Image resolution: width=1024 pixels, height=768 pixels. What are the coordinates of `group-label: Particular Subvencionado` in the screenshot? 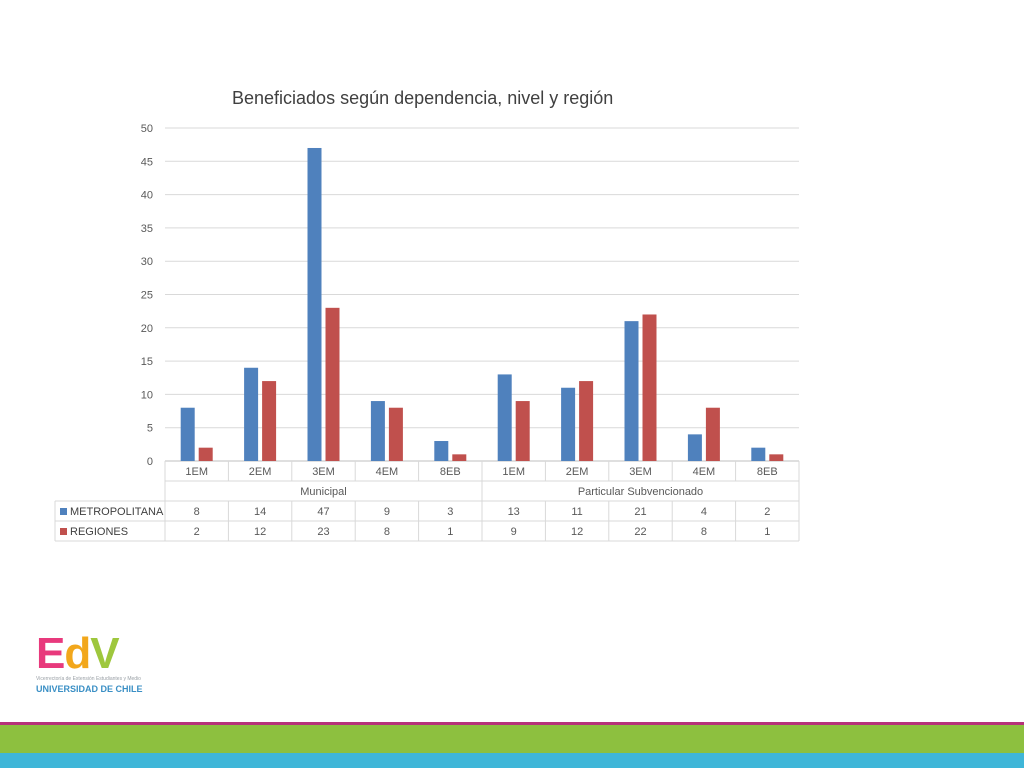 It's located at (640, 492).